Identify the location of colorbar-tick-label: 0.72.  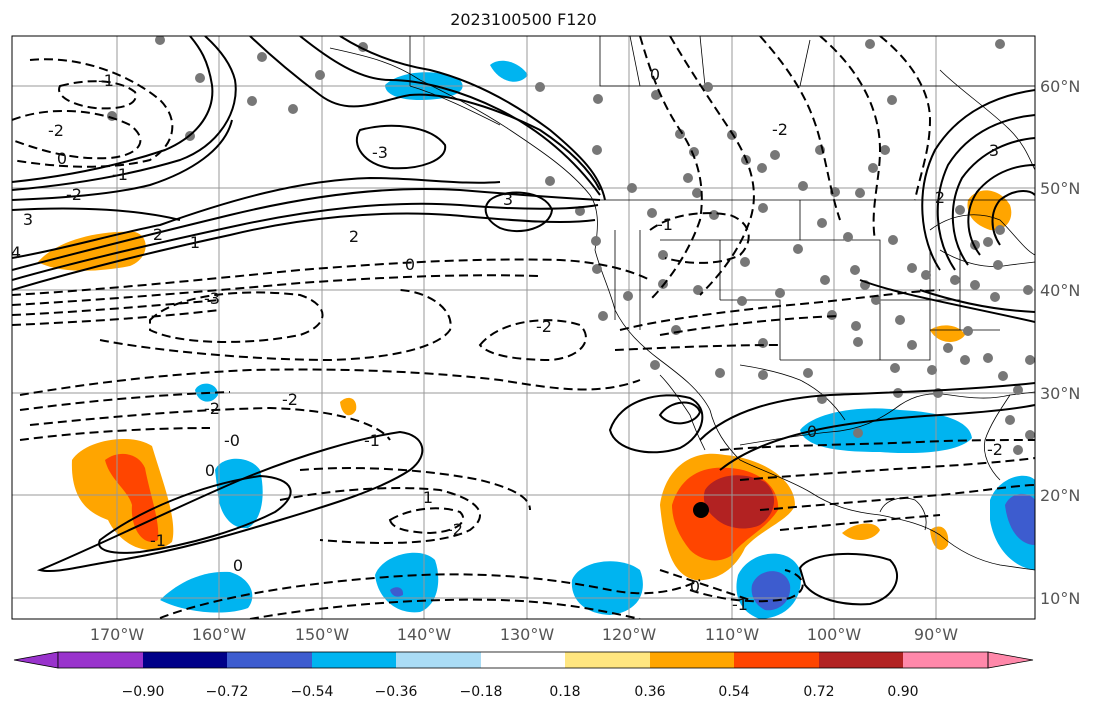
(818, 692).